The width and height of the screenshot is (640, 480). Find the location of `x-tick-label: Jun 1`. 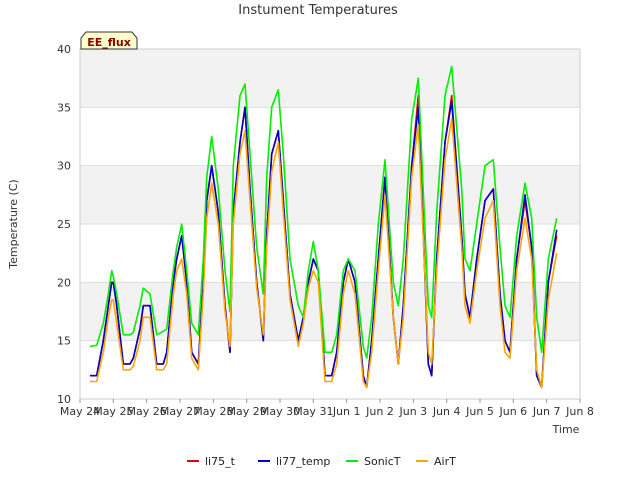

x-tick-label: Jun 1 is located at coordinates (346, 411).